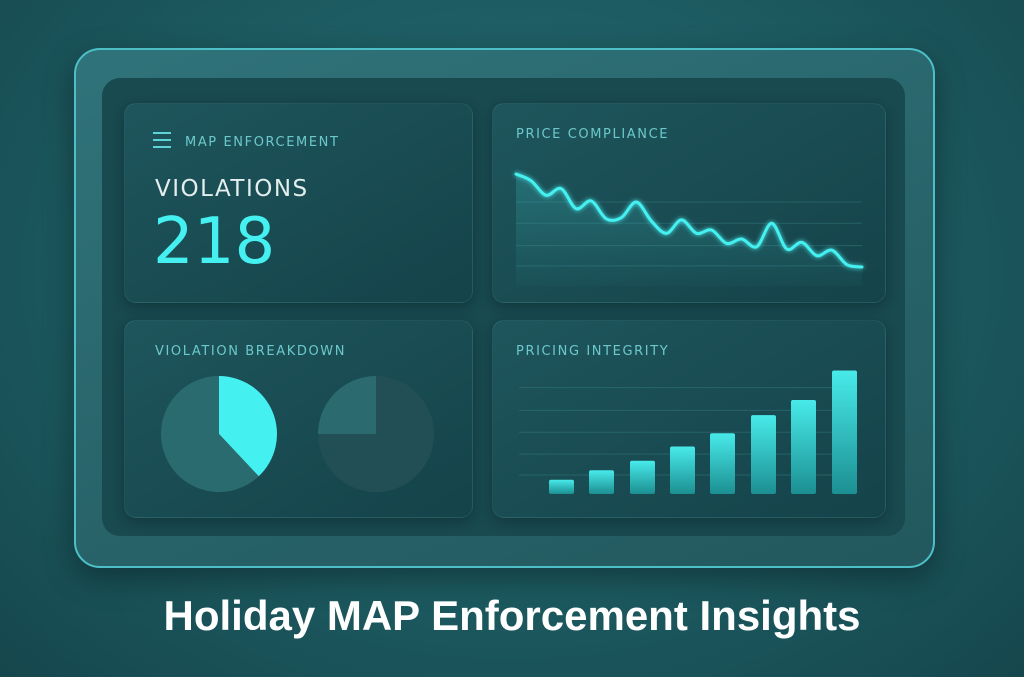 Image resolution: width=1024 pixels, height=677 pixels. I want to click on pie-charts, so click(297, 434).